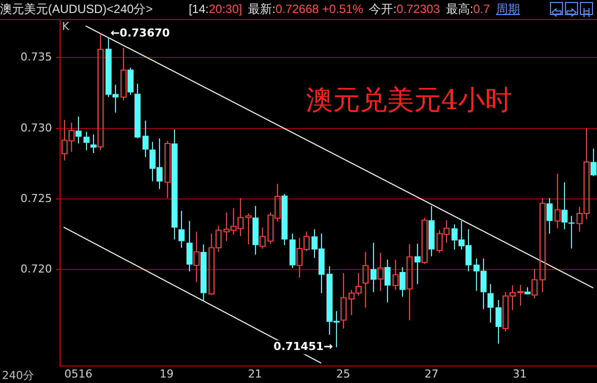  What do you see at coordinates (431, 373) in the screenshot?
I see `x-tick-label: 27` at bounding box center [431, 373].